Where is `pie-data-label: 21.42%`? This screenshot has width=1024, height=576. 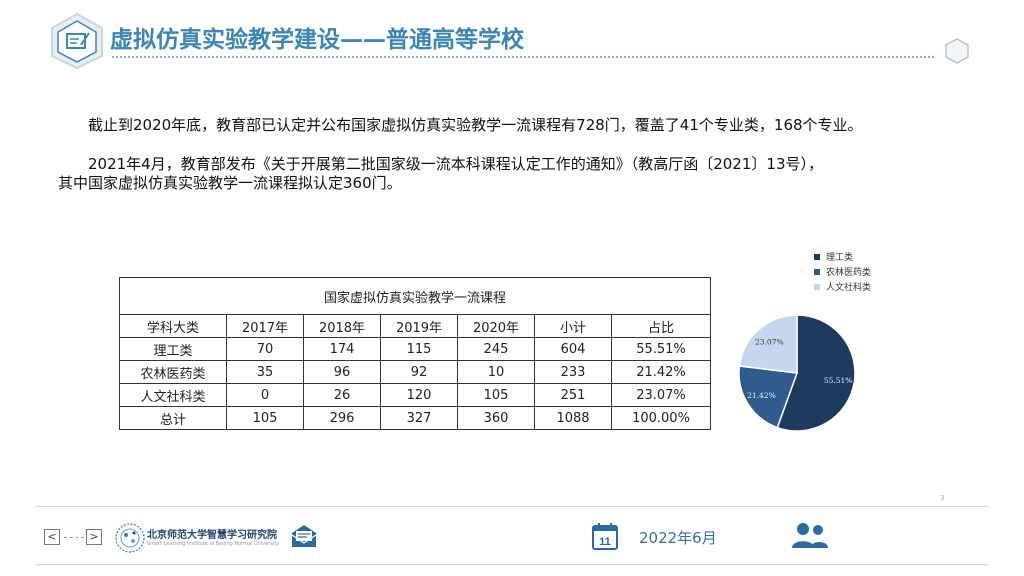 pie-data-label: 21.42% is located at coordinates (761, 395).